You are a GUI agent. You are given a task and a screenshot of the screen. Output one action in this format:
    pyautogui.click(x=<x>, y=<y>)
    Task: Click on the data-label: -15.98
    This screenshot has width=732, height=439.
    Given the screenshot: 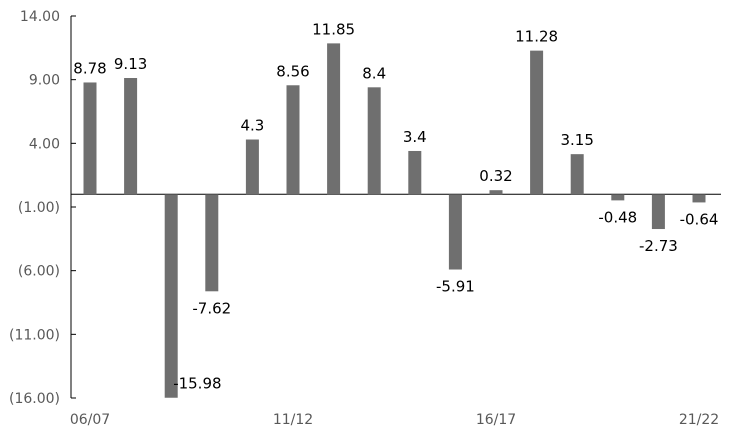 What is the action you would take?
    pyautogui.click(x=197, y=384)
    